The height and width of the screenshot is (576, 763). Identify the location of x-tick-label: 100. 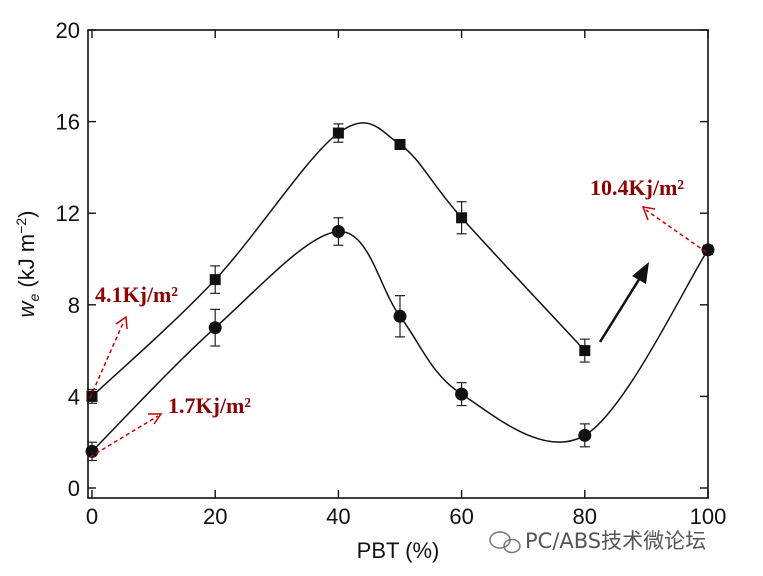
(708, 516).